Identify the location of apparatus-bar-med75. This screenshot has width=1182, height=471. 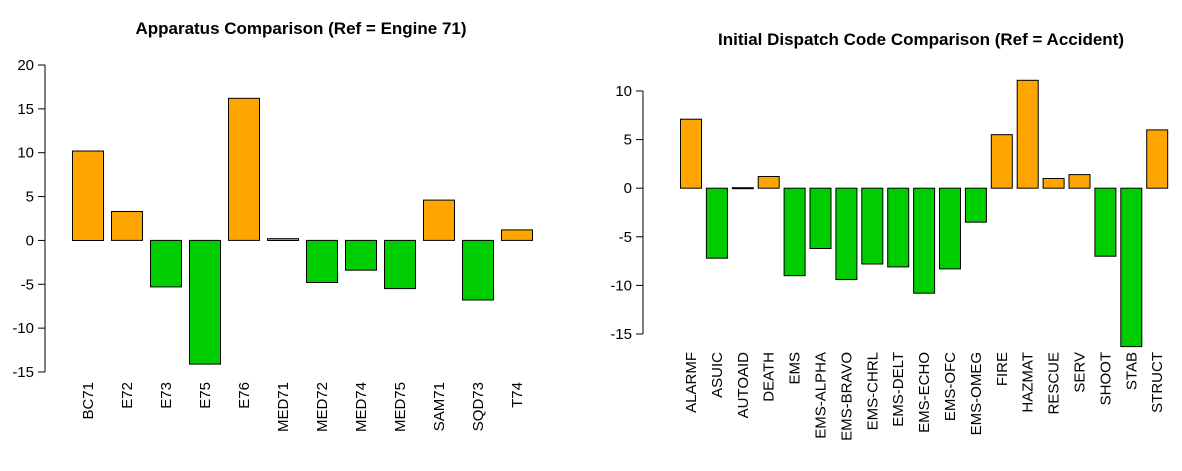
(400, 264).